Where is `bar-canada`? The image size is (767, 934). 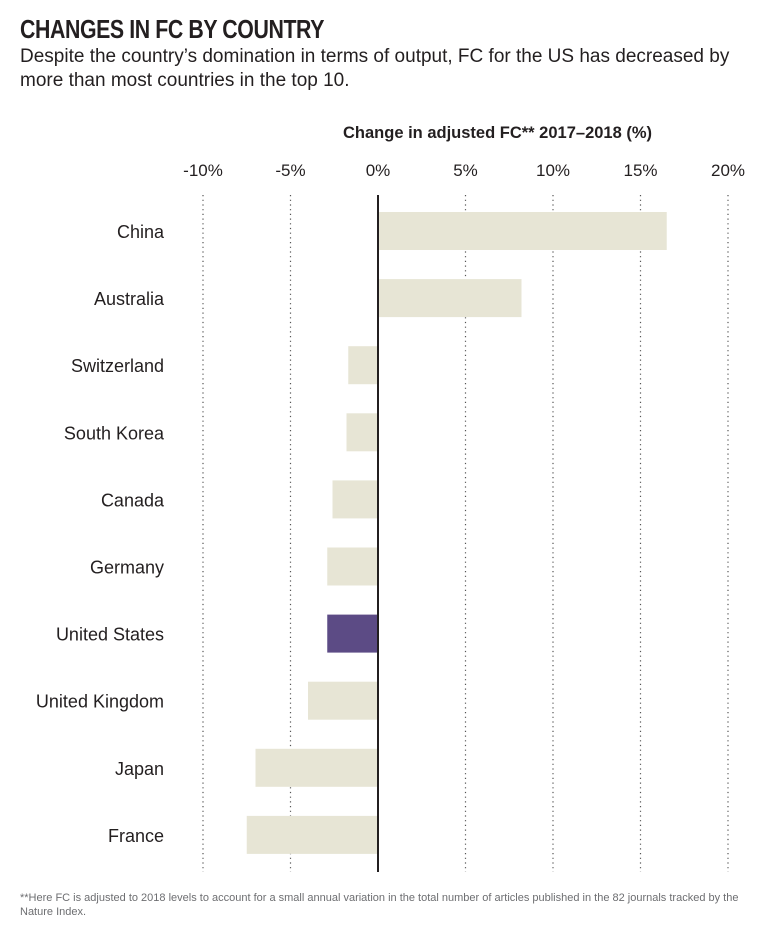 bar-canada is located at coordinates (355, 499).